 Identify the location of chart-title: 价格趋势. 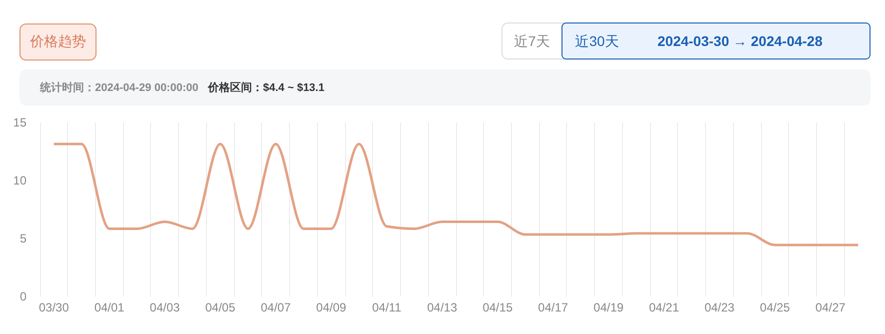
(57, 41).